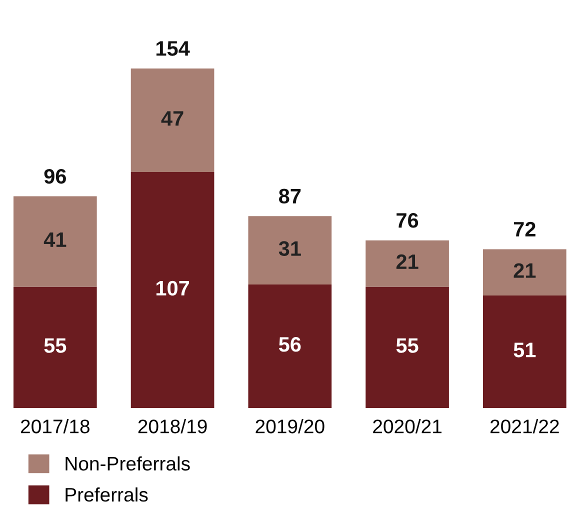 The width and height of the screenshot is (581, 523). What do you see at coordinates (525, 229) in the screenshot?
I see `total-label: 72` at bounding box center [525, 229].